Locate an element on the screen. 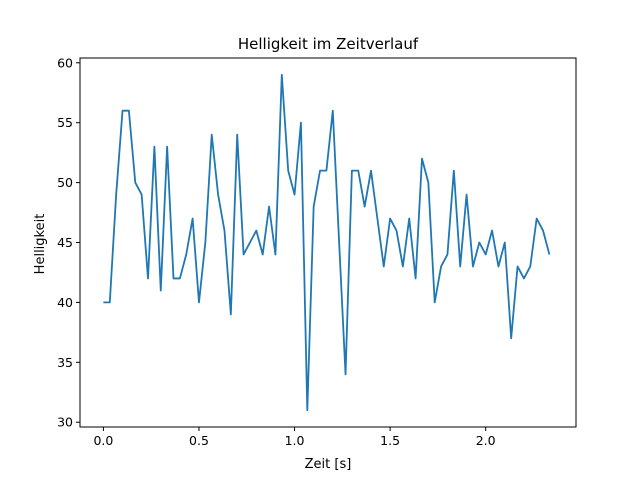  x-tick-label: 1.0 is located at coordinates (295, 440).